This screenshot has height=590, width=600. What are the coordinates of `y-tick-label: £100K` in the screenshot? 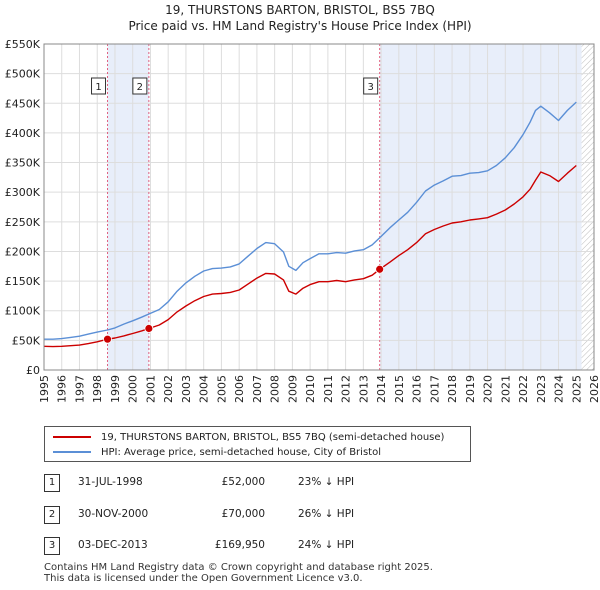 It's located at (23, 311).